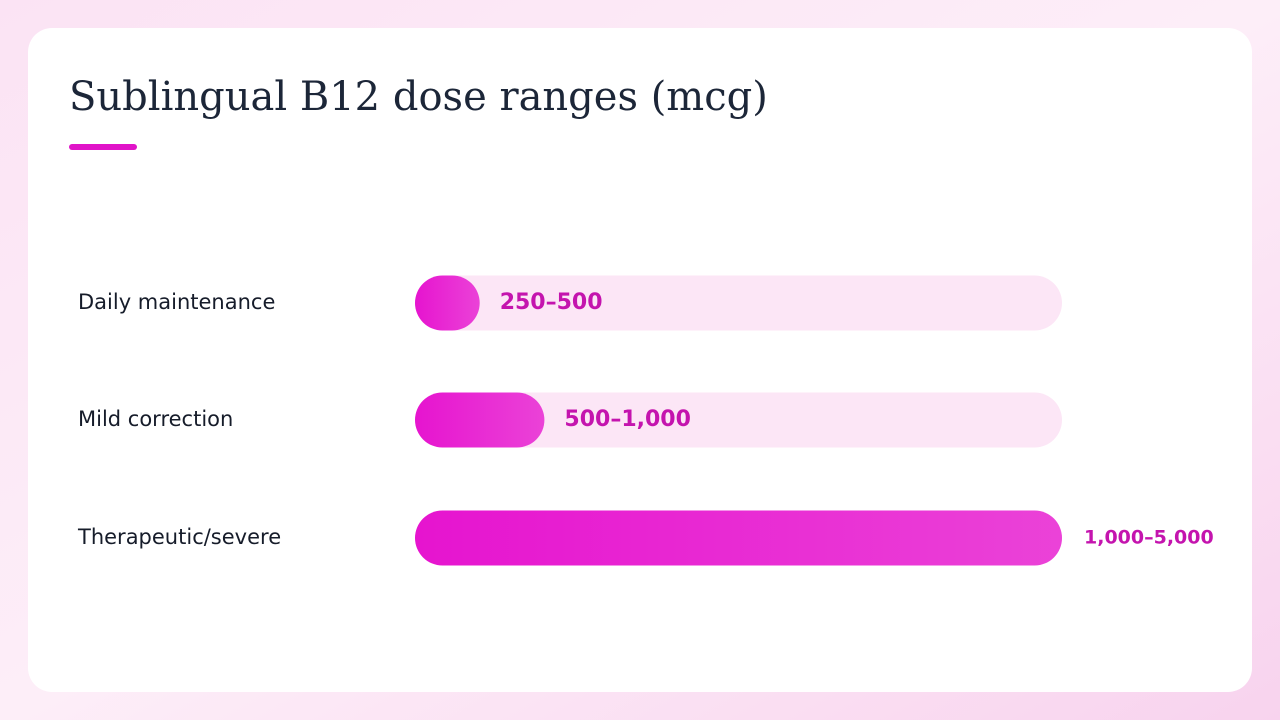 The height and width of the screenshot is (720, 1280). What do you see at coordinates (103, 147) in the screenshot?
I see `title-underline` at bounding box center [103, 147].